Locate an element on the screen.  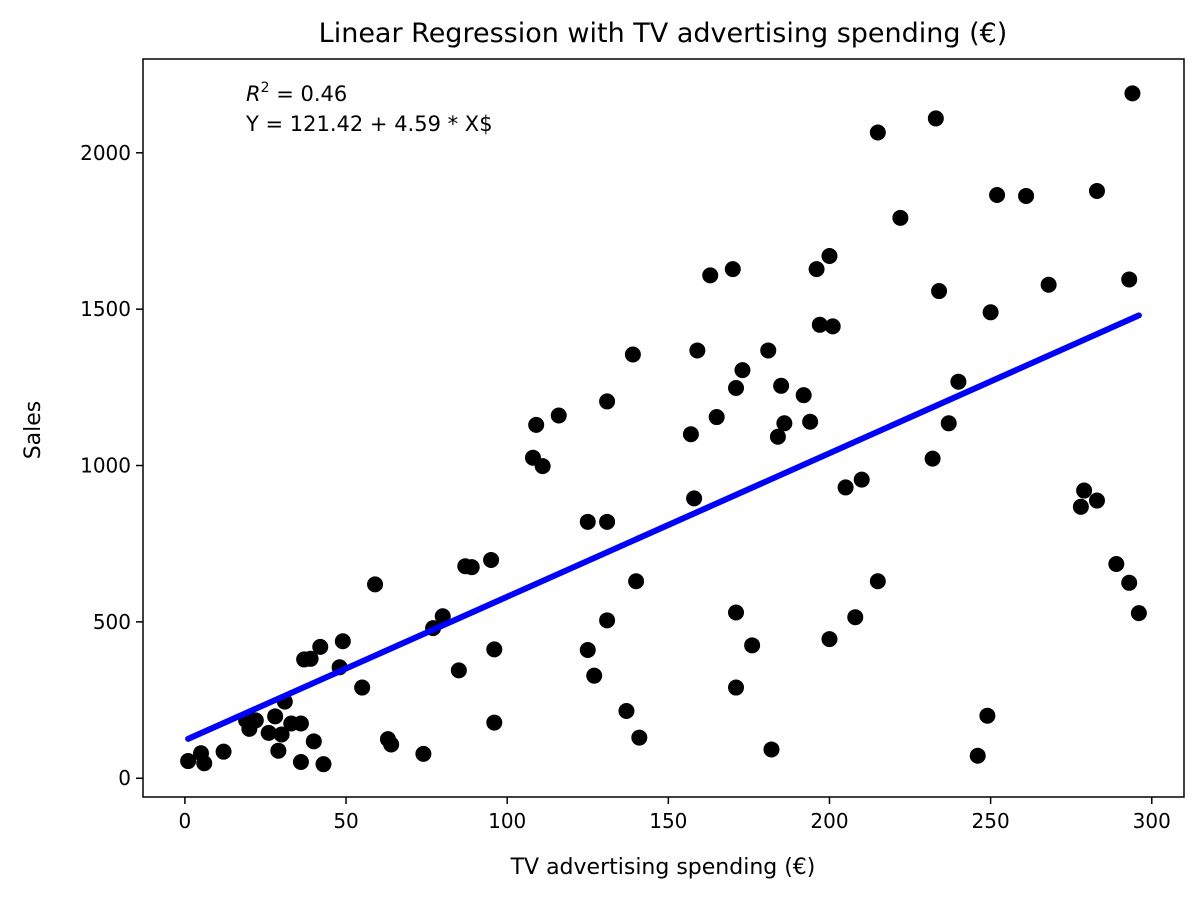
x-tick-label: 100 is located at coordinates (507, 821).